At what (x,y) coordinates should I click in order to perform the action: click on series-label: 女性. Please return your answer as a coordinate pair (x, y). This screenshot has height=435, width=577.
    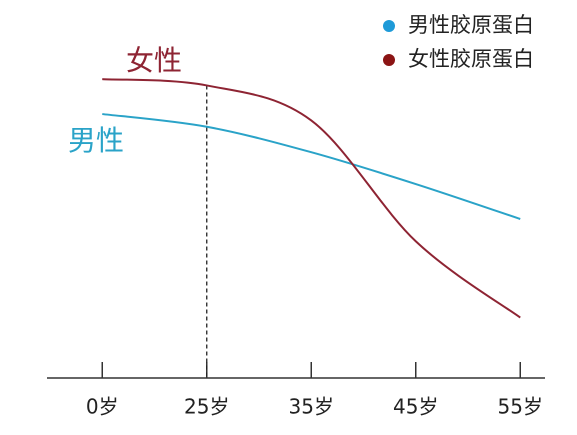
    Looking at the image, I should click on (154, 60).